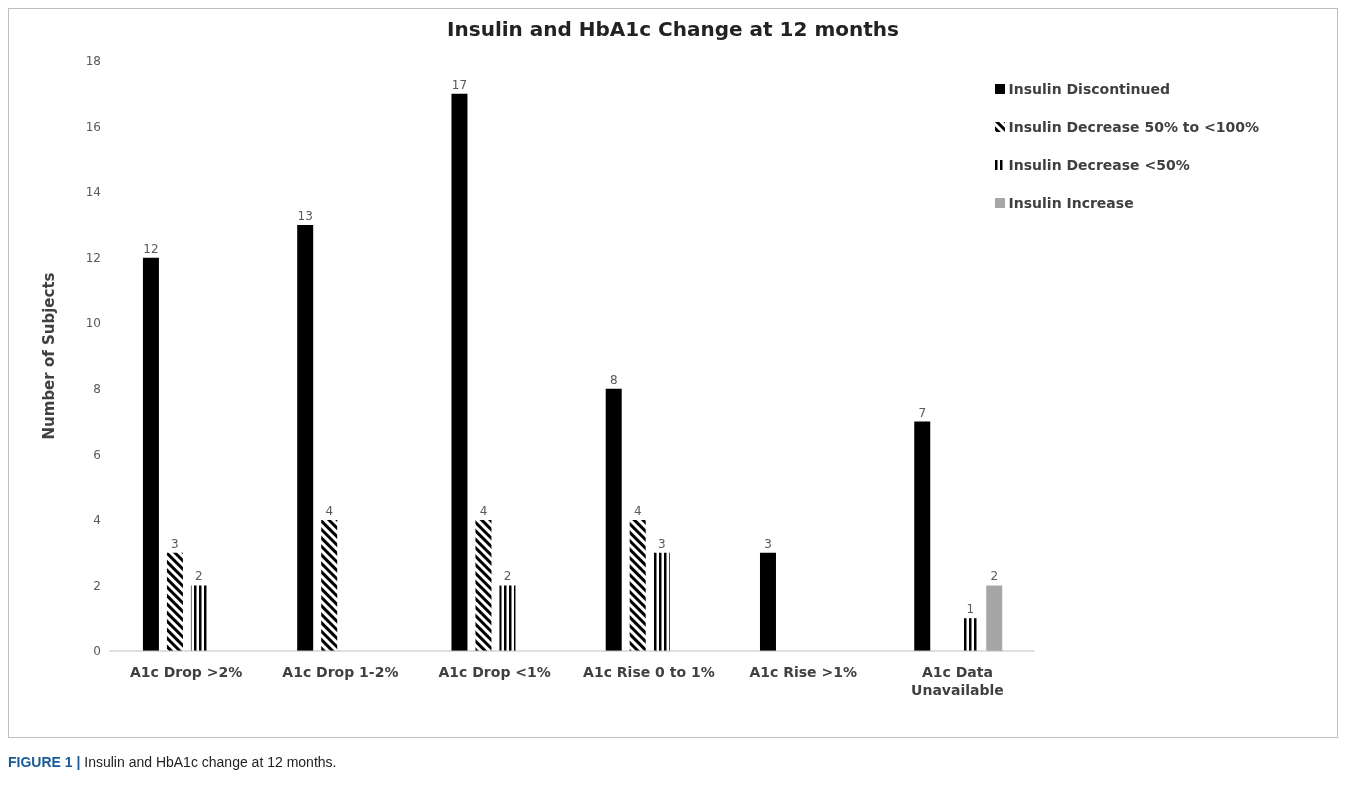 The image size is (1352, 796). Describe the element at coordinates (186, 672) in the screenshot. I see `x-tick-label: A1c Drop >2%` at that location.